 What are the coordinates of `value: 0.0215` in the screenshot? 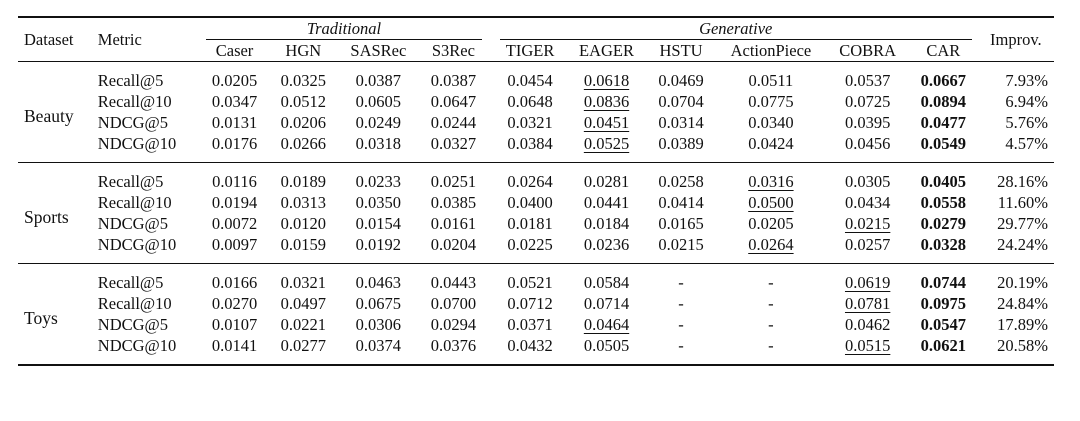 It's located at (681, 244).